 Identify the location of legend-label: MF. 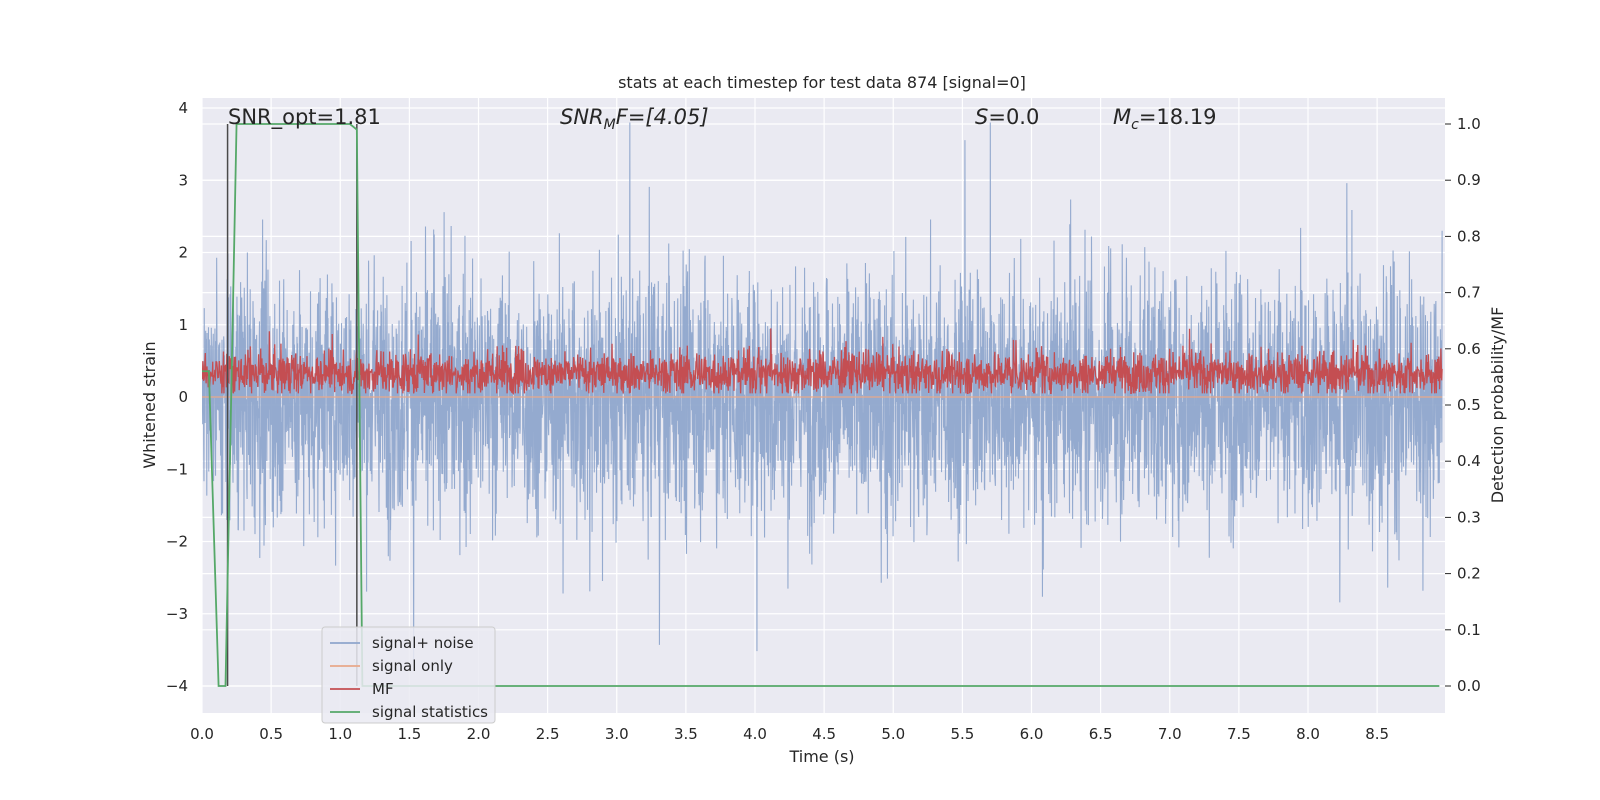
(383, 689).